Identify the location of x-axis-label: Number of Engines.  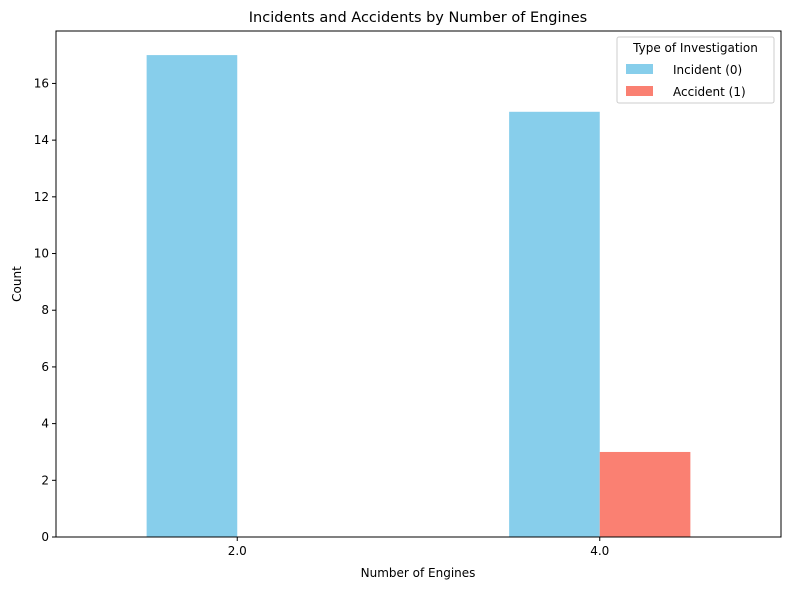
(418, 573).